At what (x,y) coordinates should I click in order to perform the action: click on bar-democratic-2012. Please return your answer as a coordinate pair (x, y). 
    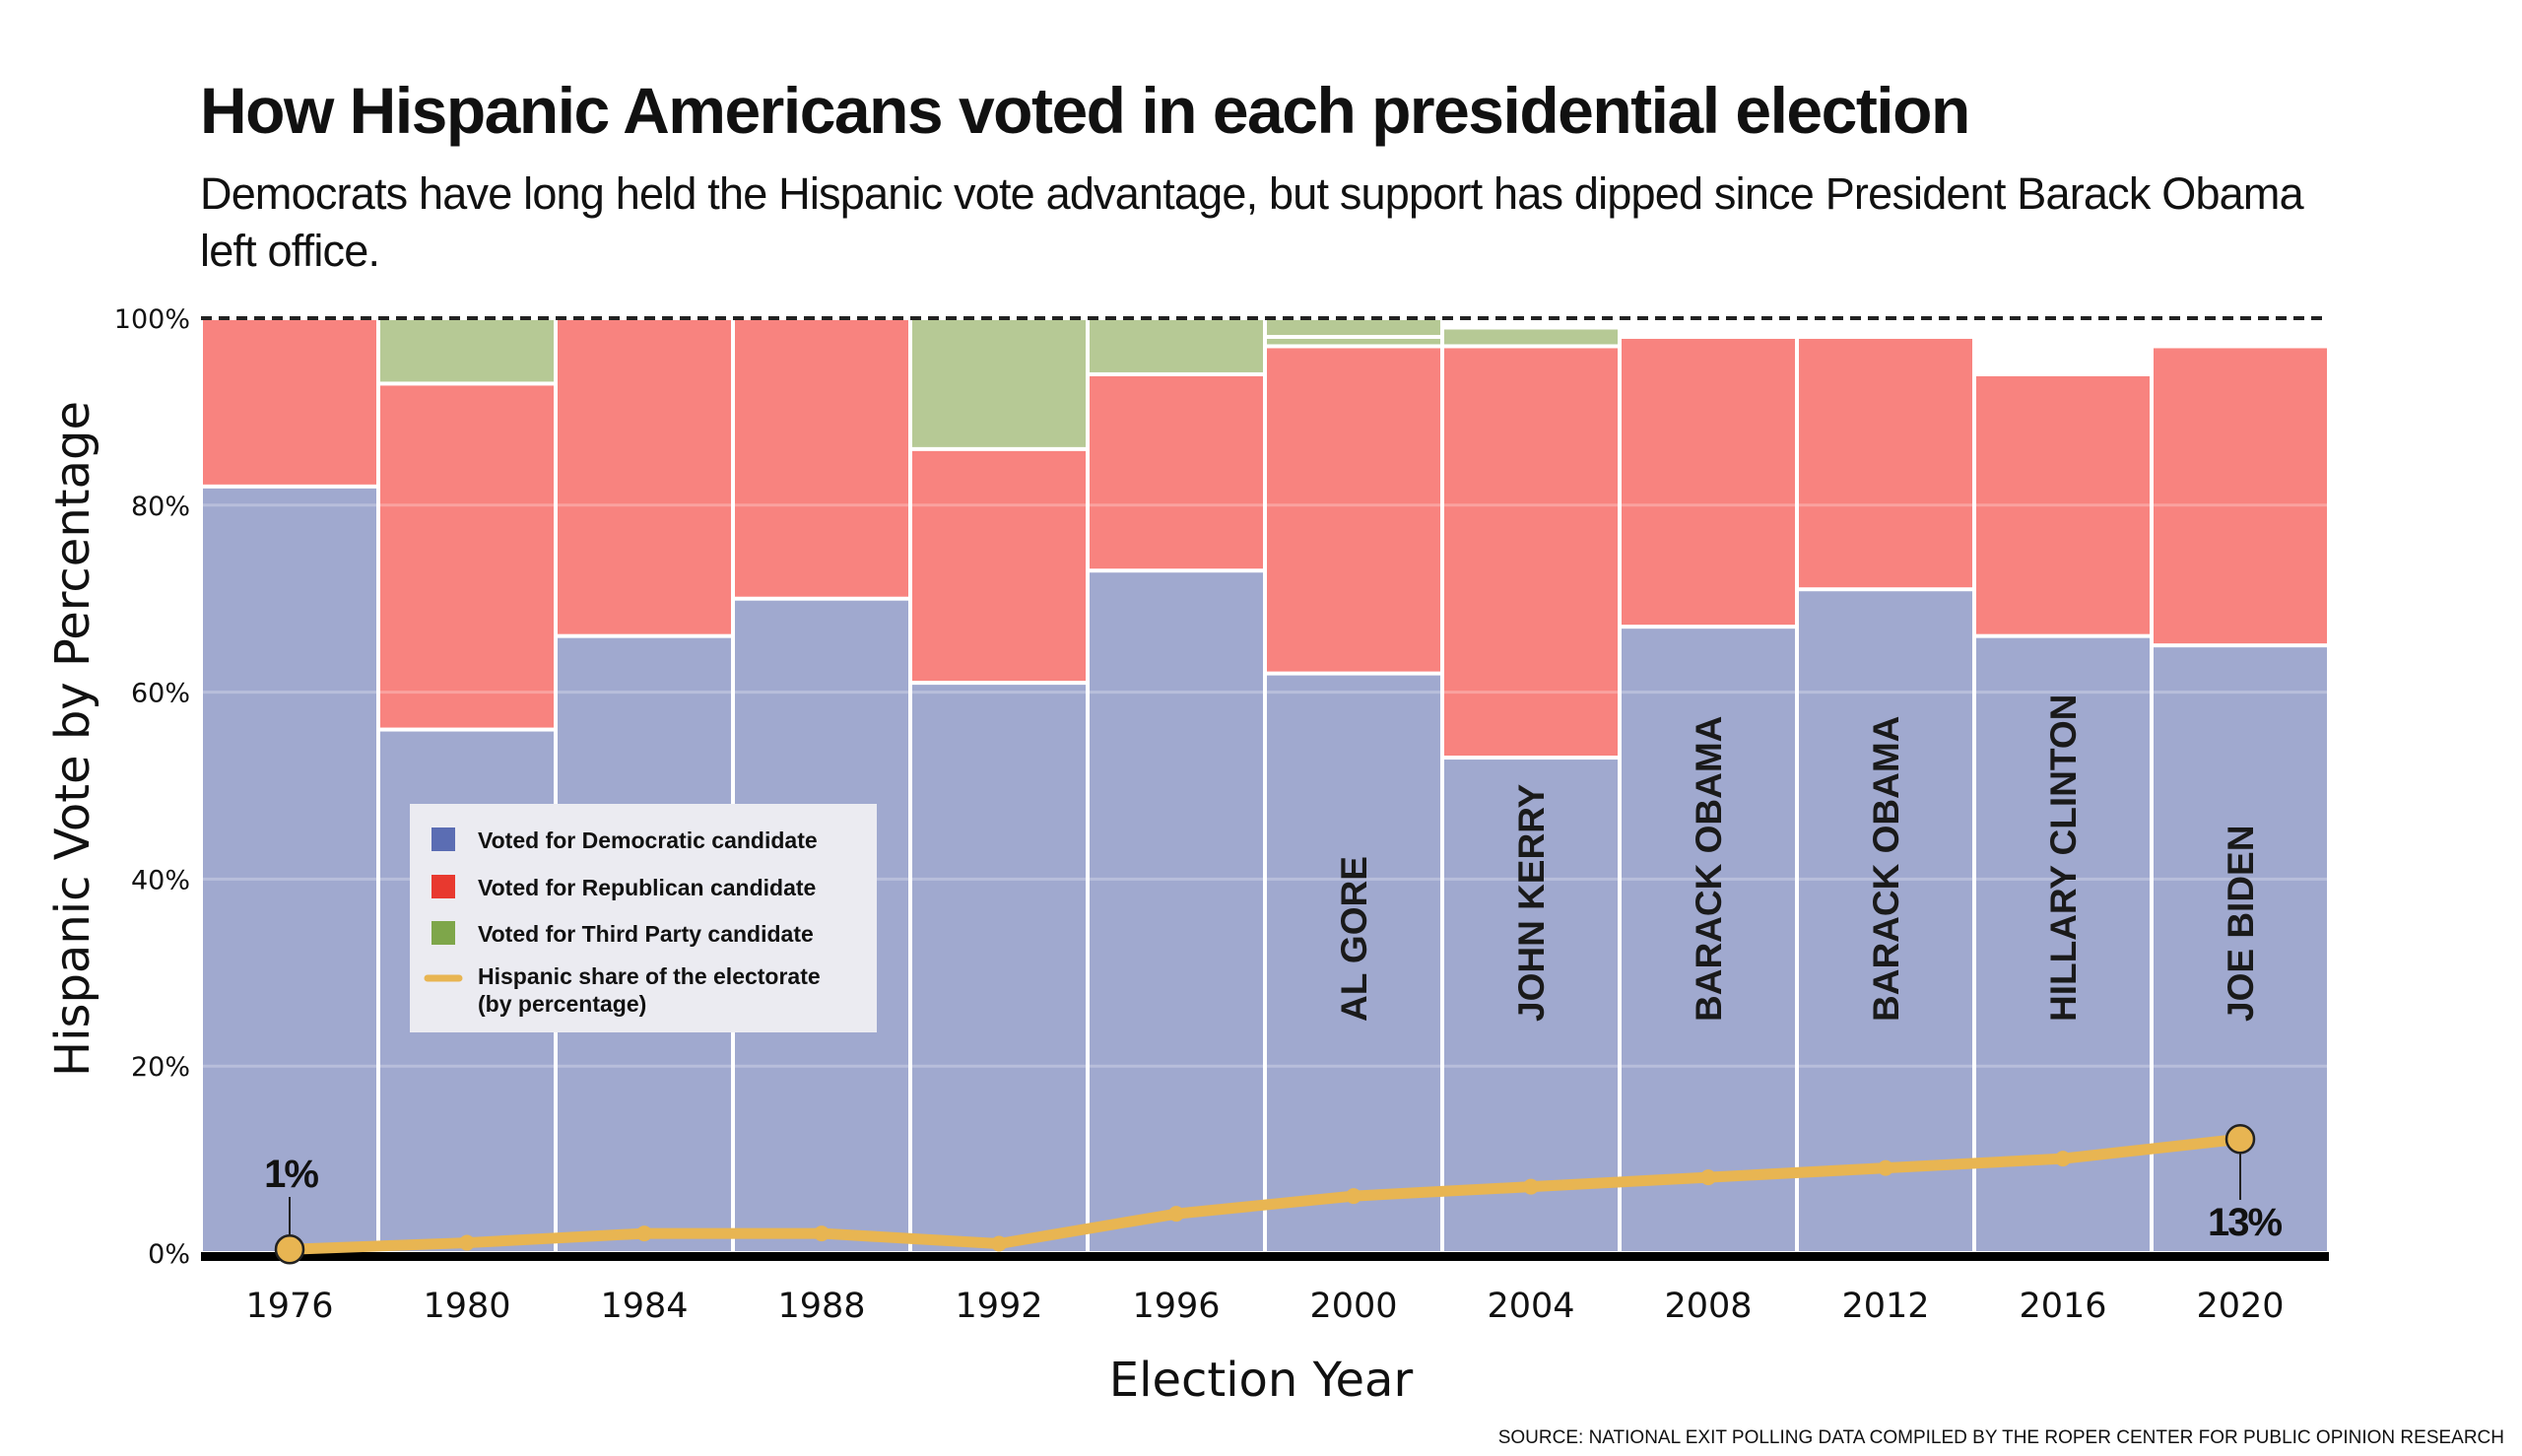
    Looking at the image, I should click on (1885, 921).